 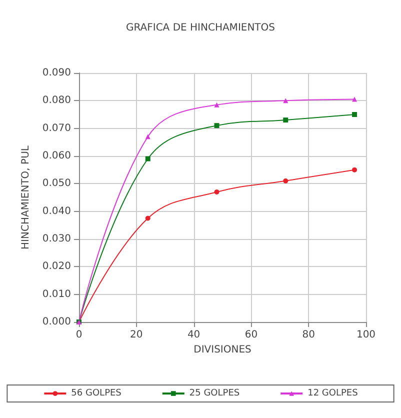 I want to click on y-tick-label: 0.090, so click(x=56, y=73).